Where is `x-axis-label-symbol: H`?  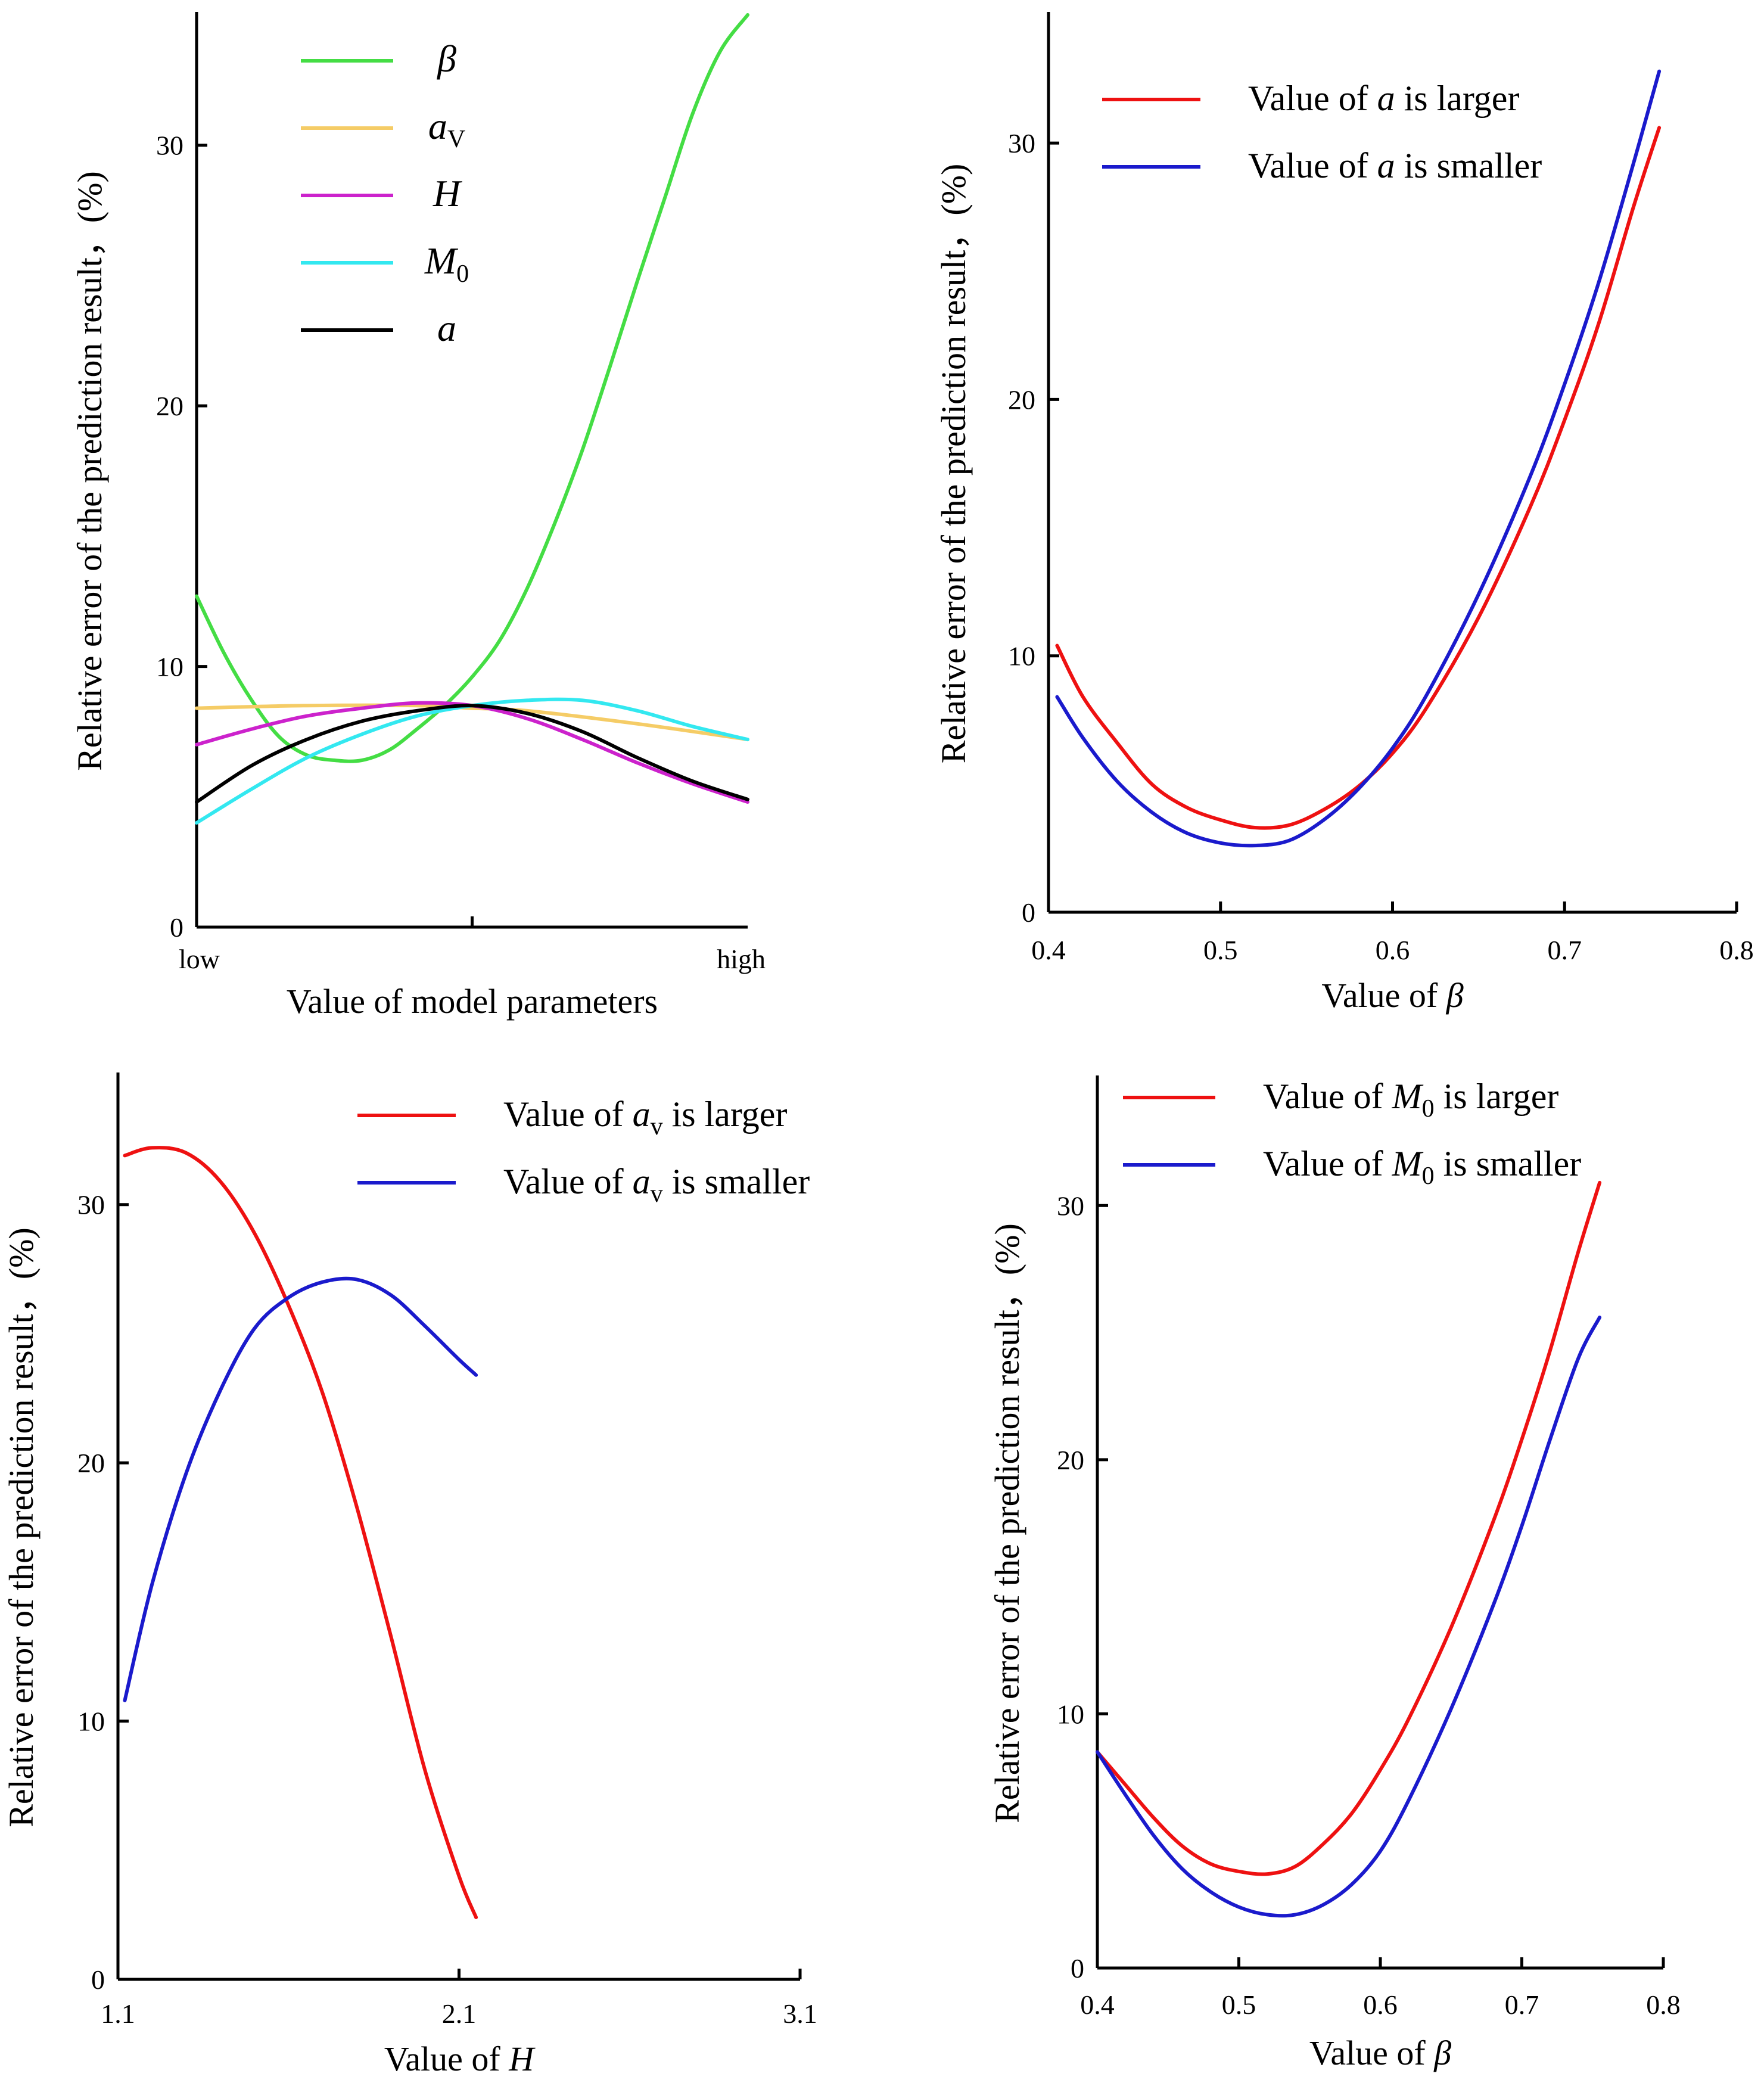
x-axis-label-symbol: H is located at coordinates (522, 2059).